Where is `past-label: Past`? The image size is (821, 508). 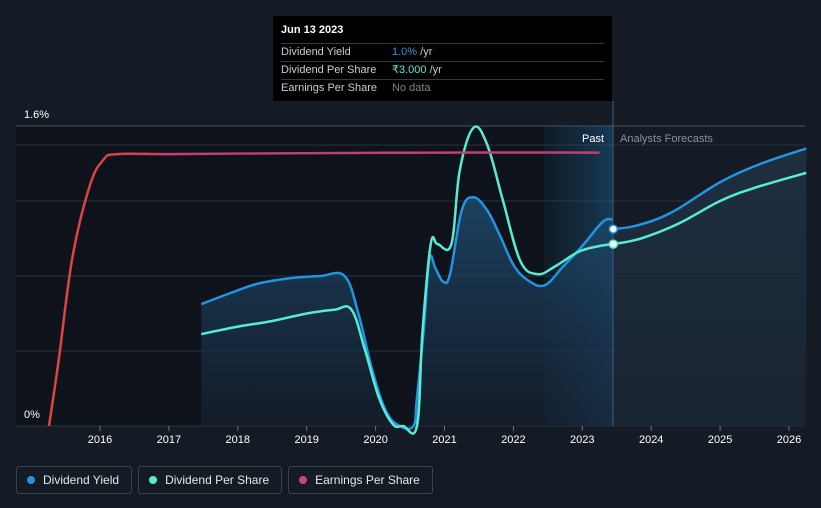
past-label: Past is located at coordinates (593, 139).